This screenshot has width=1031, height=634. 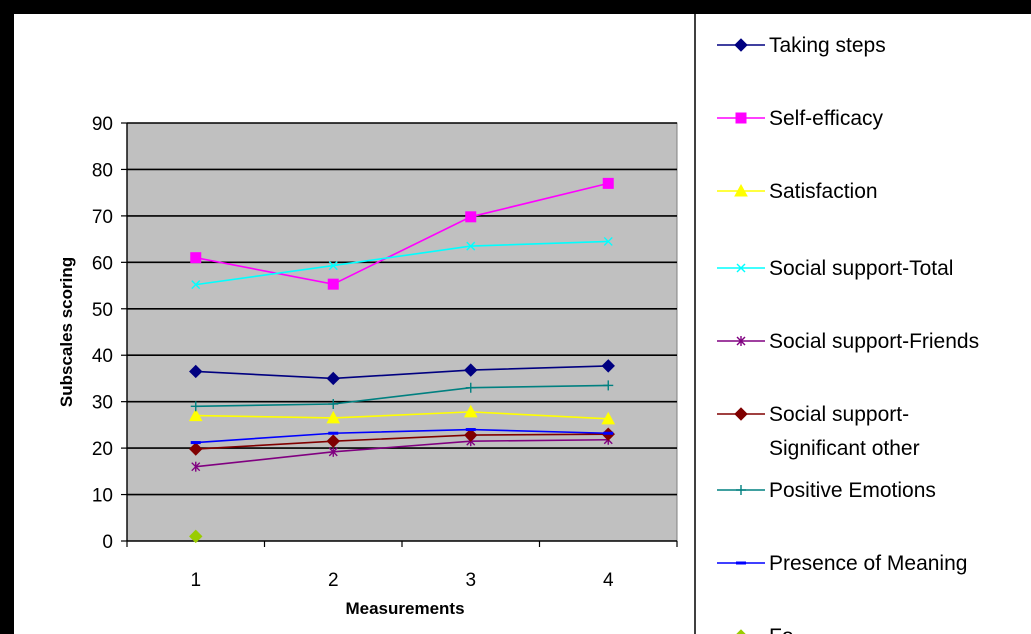 What do you see at coordinates (102, 356) in the screenshot?
I see `y-tick-label: 40` at bounding box center [102, 356].